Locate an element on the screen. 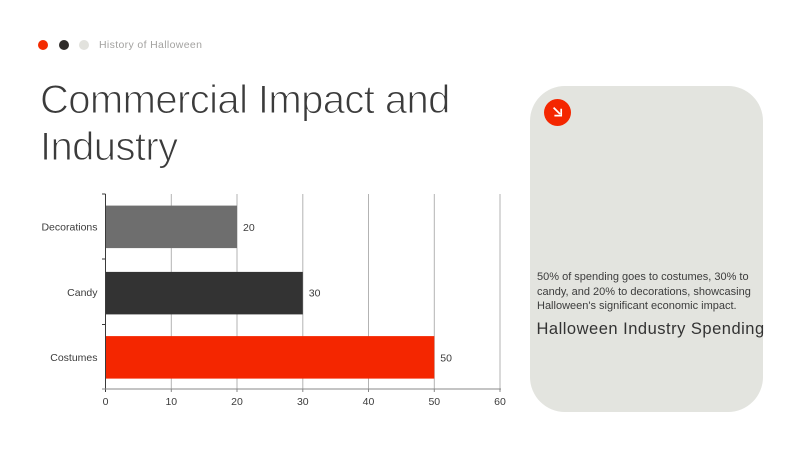 Image resolution: width=800 pixels, height=450 pixels. svg-text: 10 is located at coordinates (171, 402).